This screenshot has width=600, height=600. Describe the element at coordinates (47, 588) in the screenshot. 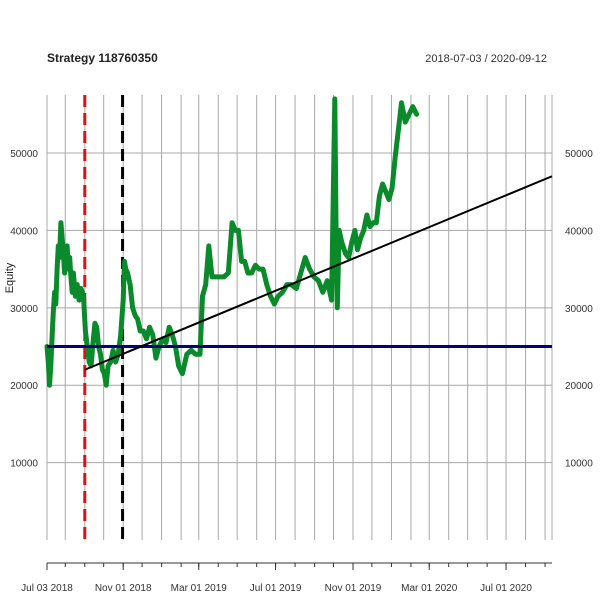

I see `x-tick-label: Jul 03 2018` at that location.